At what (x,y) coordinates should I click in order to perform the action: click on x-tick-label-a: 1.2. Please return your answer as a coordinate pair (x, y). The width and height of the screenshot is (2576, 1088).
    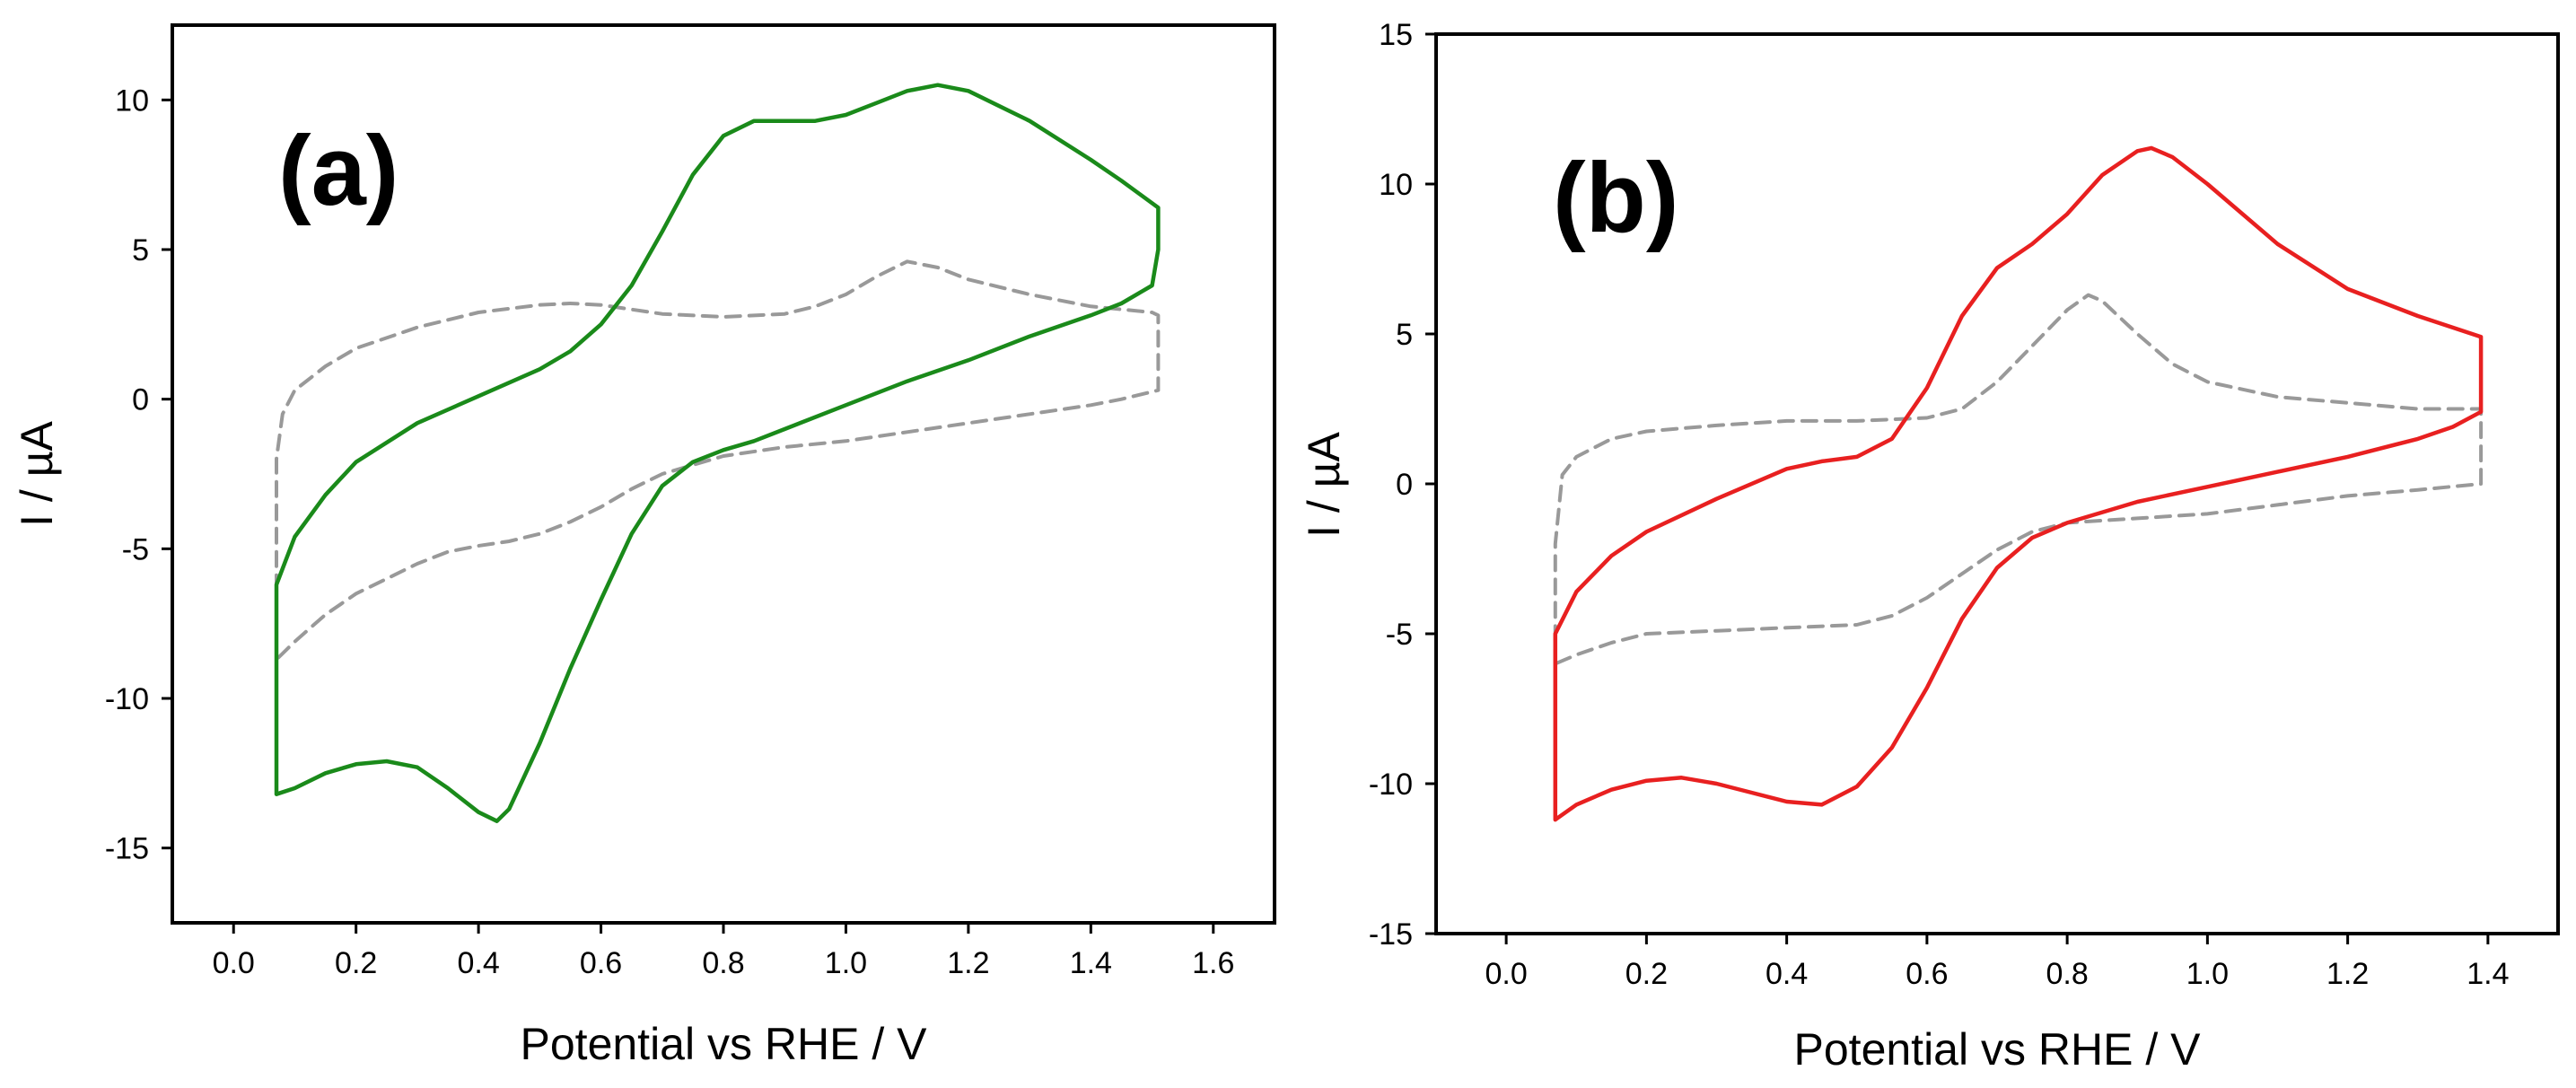
    Looking at the image, I should click on (968, 963).